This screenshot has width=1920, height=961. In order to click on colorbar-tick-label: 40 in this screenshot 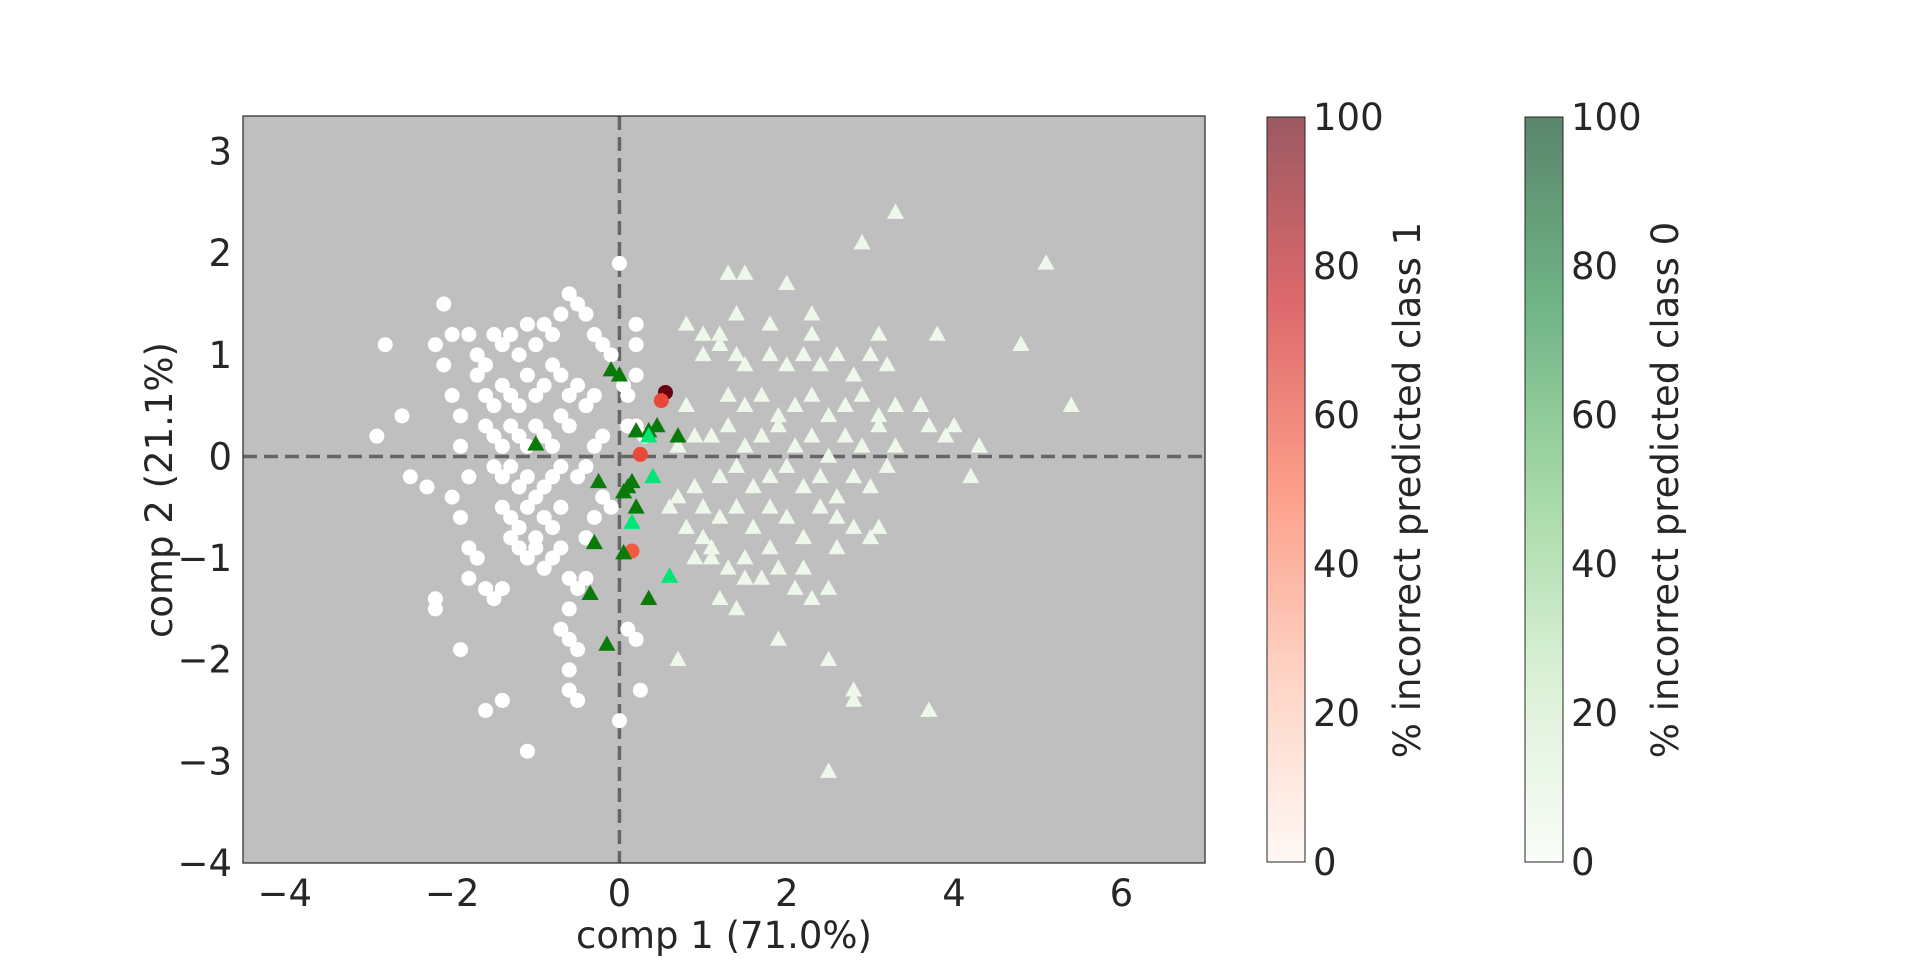, I will do `click(1336, 564)`.